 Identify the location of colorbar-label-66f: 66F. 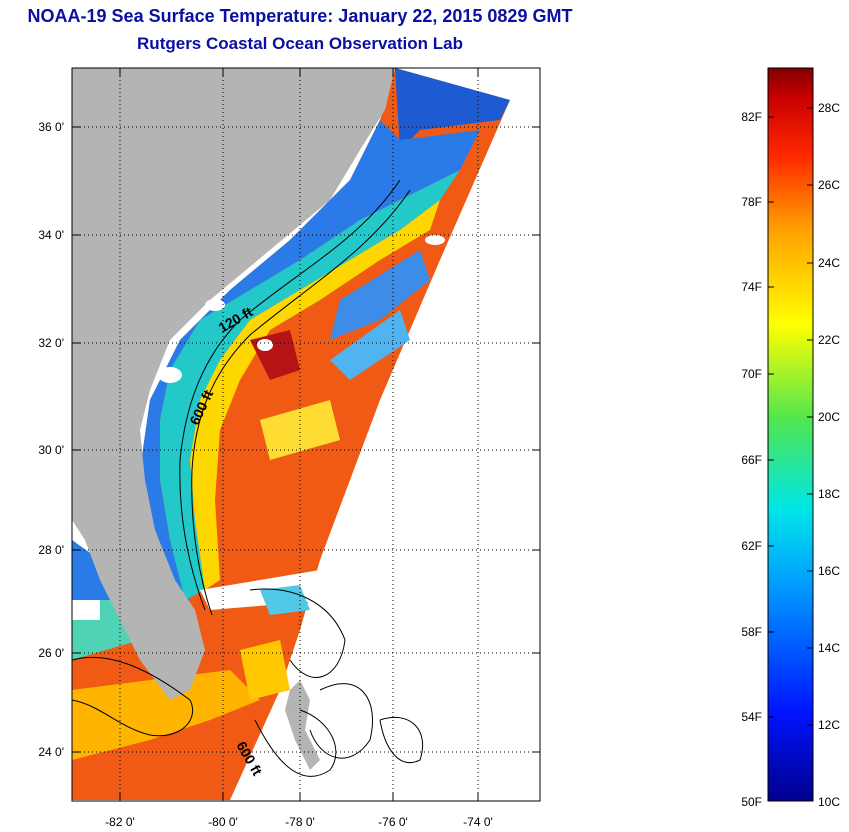
(751, 460).